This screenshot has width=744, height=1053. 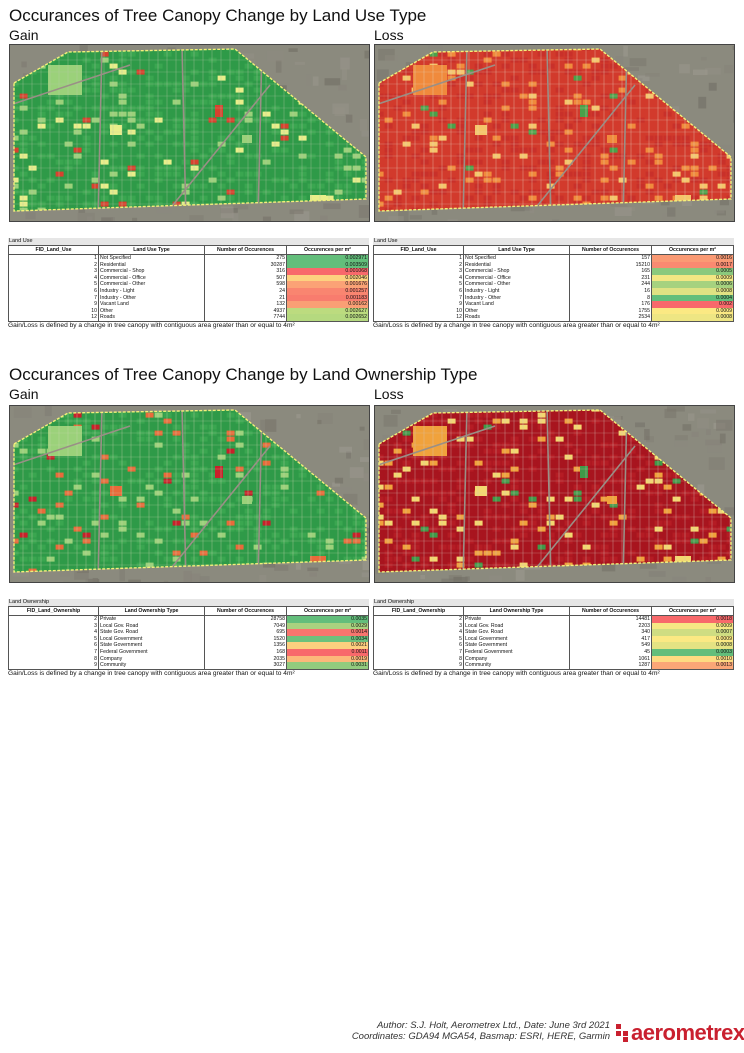 What do you see at coordinates (189, 133) in the screenshot?
I see `map-land-use-gain` at bounding box center [189, 133].